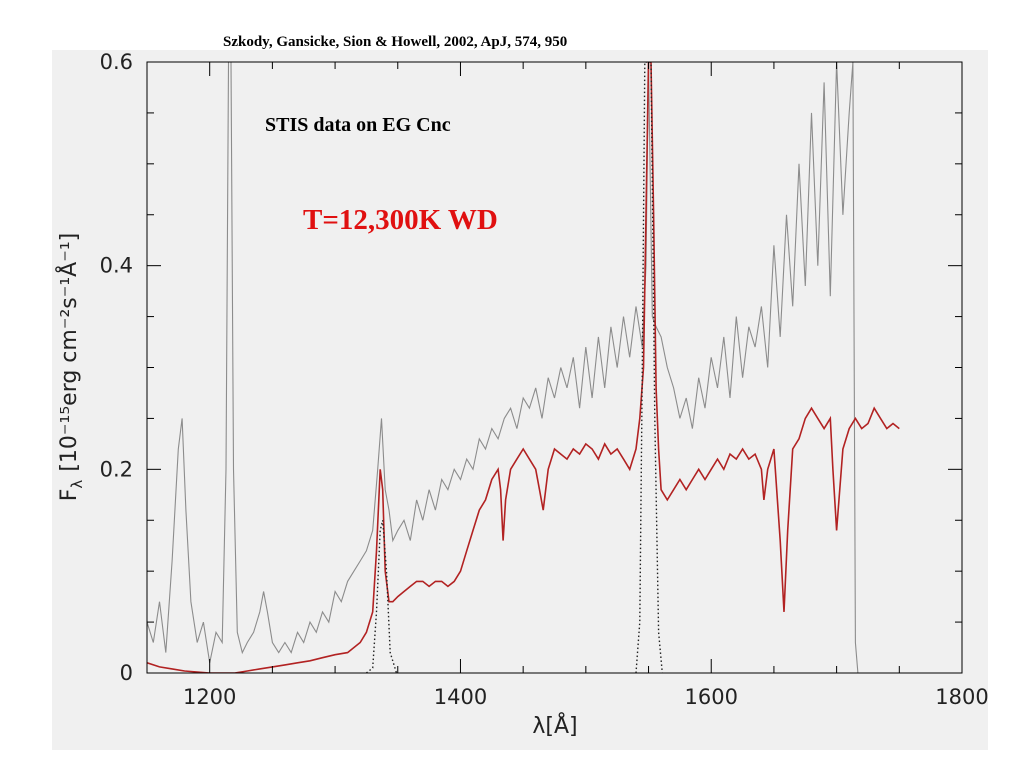 This screenshot has width=1023, height=767. I want to click on y-axis-label-subscript: λ, so click(77, 484).